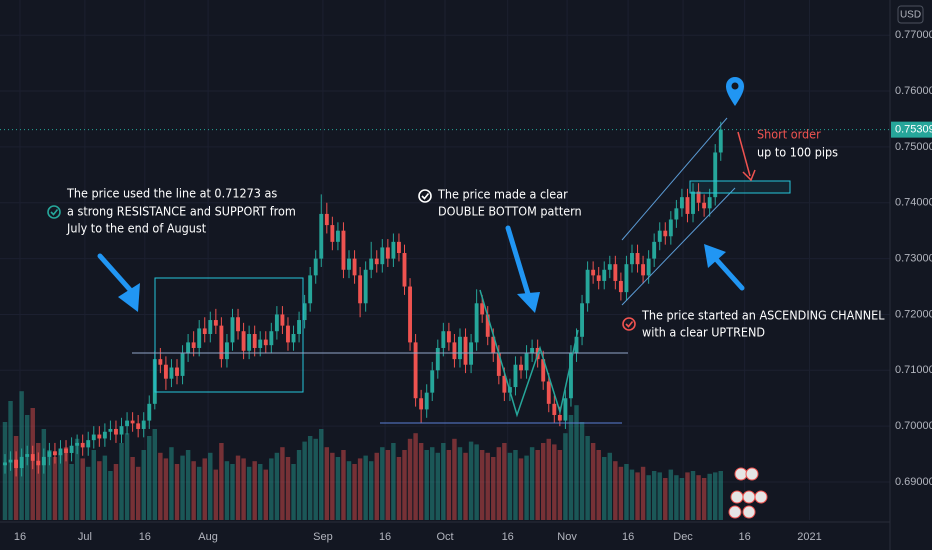  What do you see at coordinates (735, 86) in the screenshot?
I see `pin-dot` at bounding box center [735, 86].